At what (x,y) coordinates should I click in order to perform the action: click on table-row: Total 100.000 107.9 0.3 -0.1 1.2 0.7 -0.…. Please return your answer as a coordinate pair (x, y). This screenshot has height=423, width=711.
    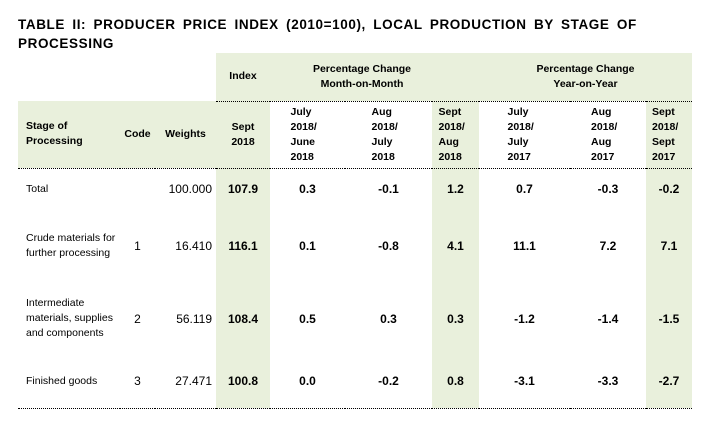
    Looking at the image, I should click on (355, 189).